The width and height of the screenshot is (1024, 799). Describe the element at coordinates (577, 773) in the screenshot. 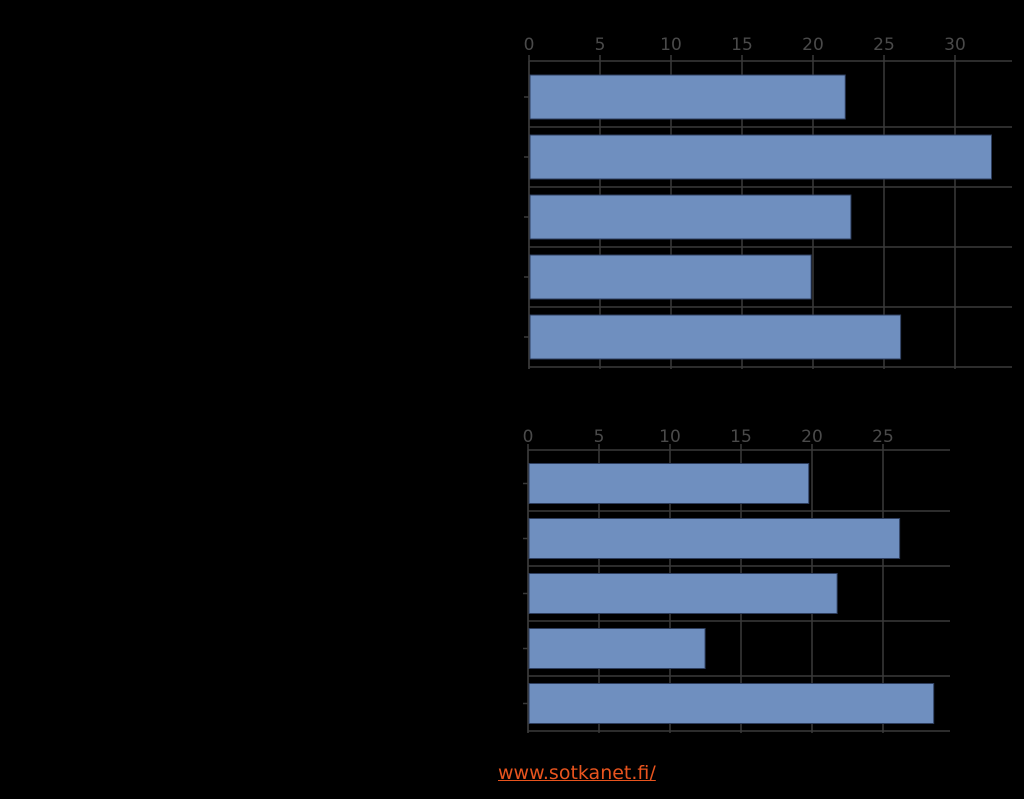

I see `source-link: www.sotkanet.fi/` at that location.